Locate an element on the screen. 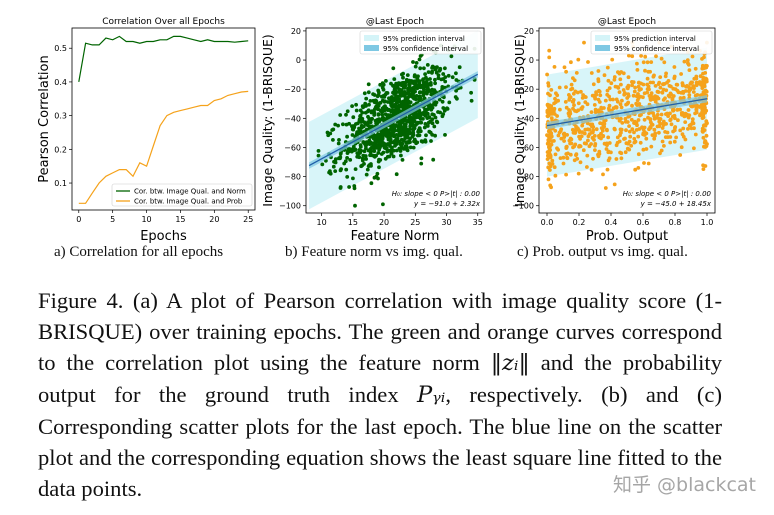 The height and width of the screenshot is (515, 774). x-tick-label: 10 is located at coordinates (322, 222).